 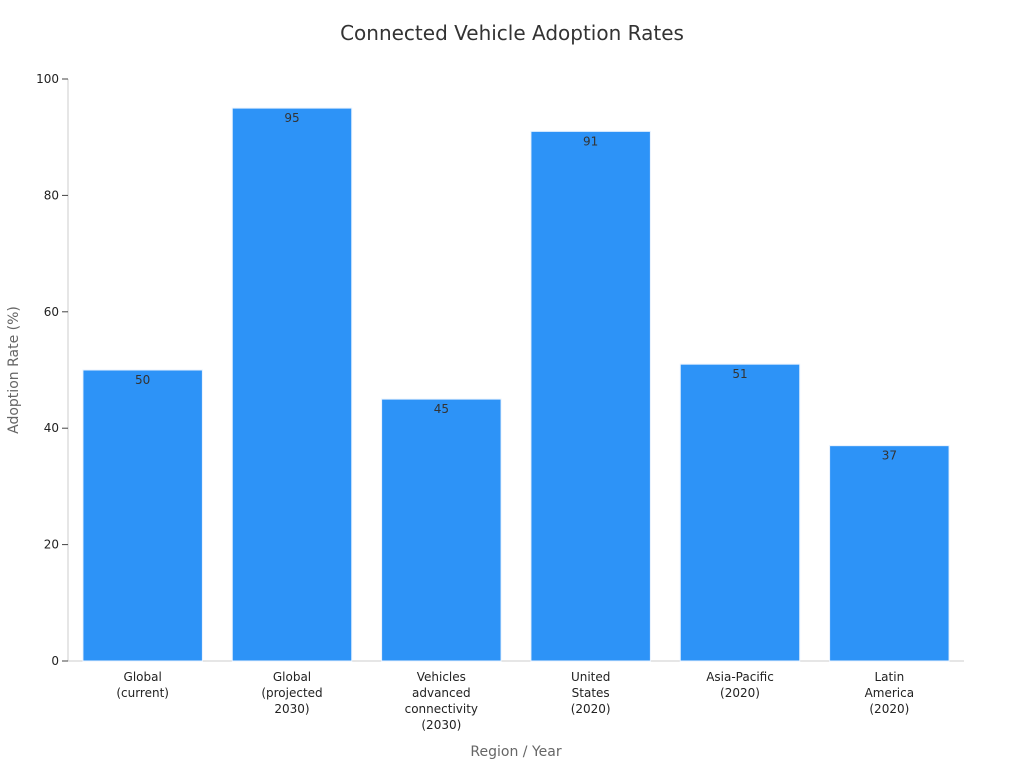 What do you see at coordinates (142, 685) in the screenshot?
I see `x-category-label: Global (current)` at bounding box center [142, 685].